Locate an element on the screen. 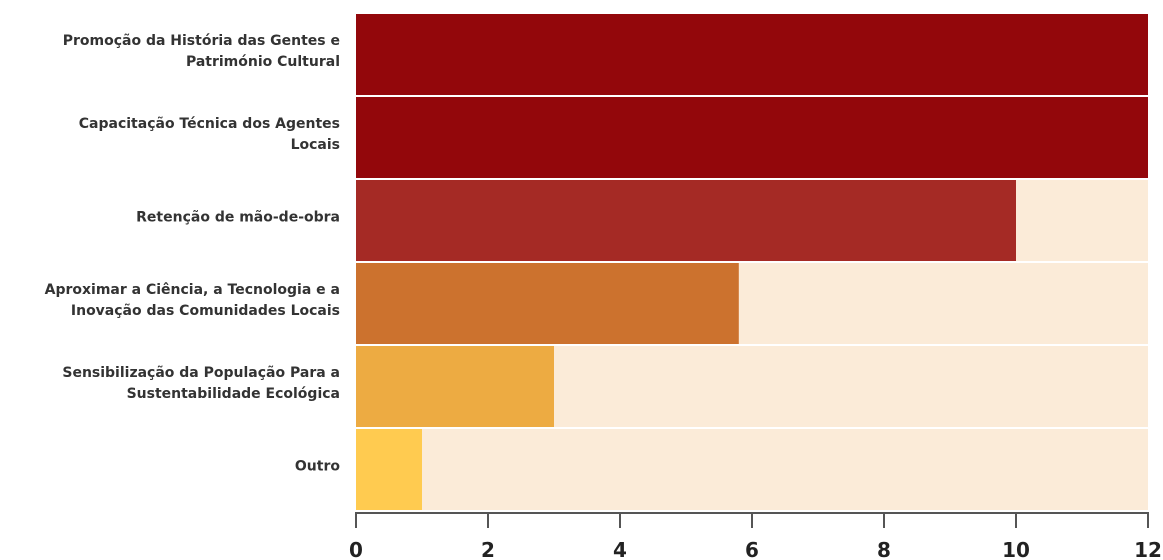  x-tick-label: 0 is located at coordinates (356, 549).